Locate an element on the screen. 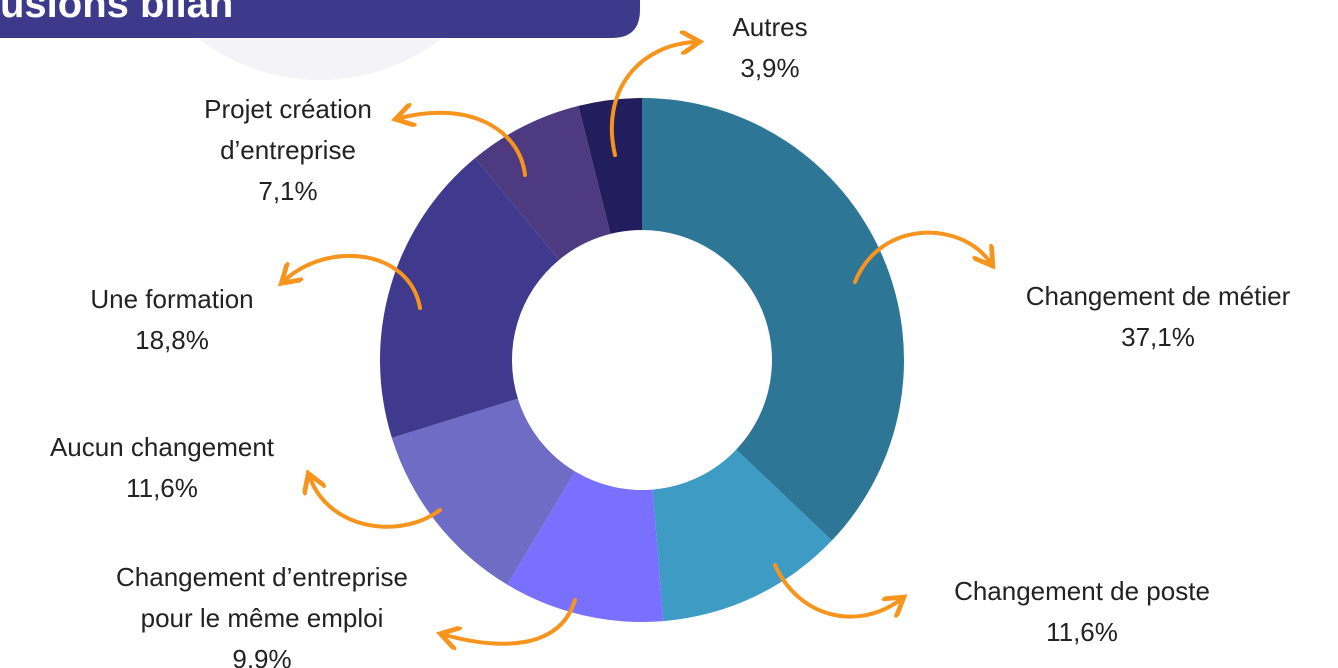 Image resolution: width=1338 pixels, height=668 pixels. value-label: 37,1% is located at coordinates (1158, 337).